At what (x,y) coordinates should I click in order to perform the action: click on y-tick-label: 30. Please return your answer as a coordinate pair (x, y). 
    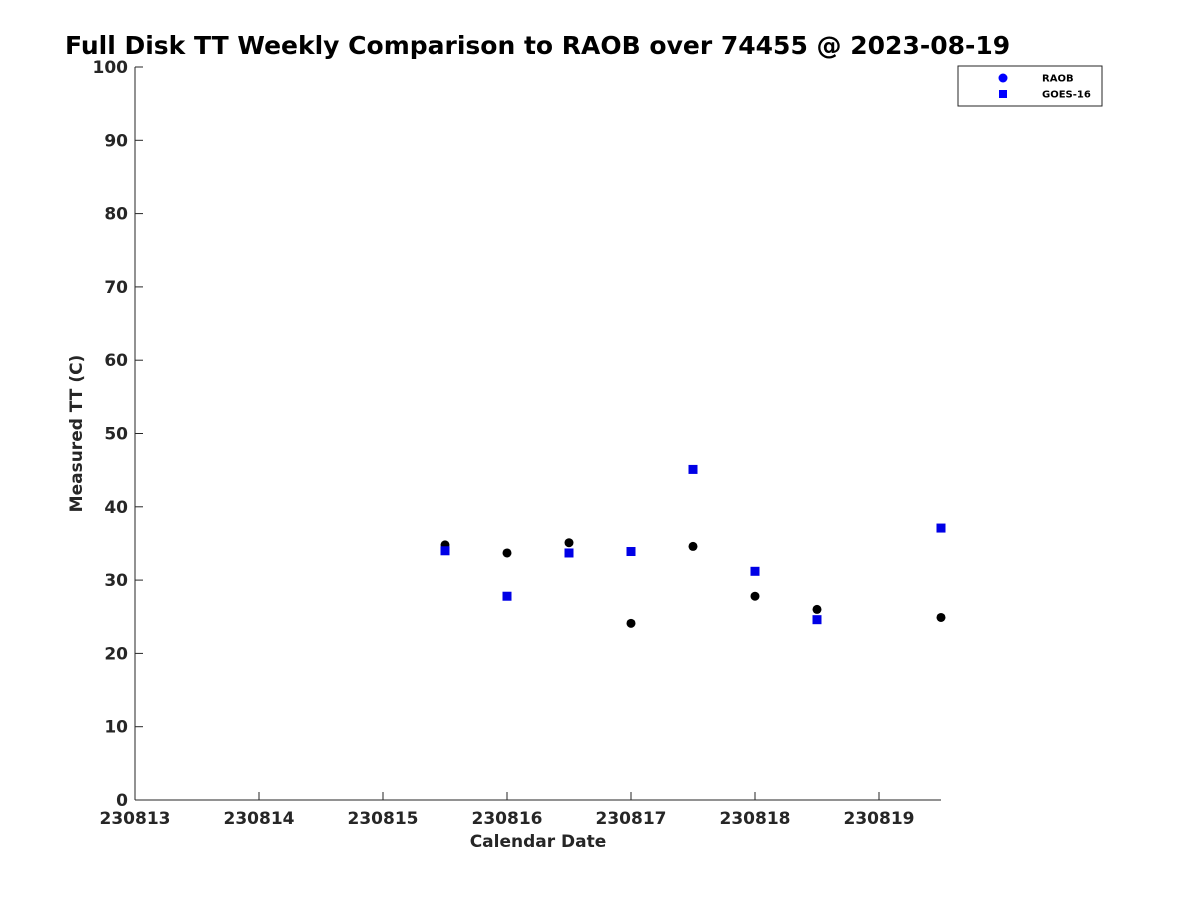
    Looking at the image, I should click on (116, 581).